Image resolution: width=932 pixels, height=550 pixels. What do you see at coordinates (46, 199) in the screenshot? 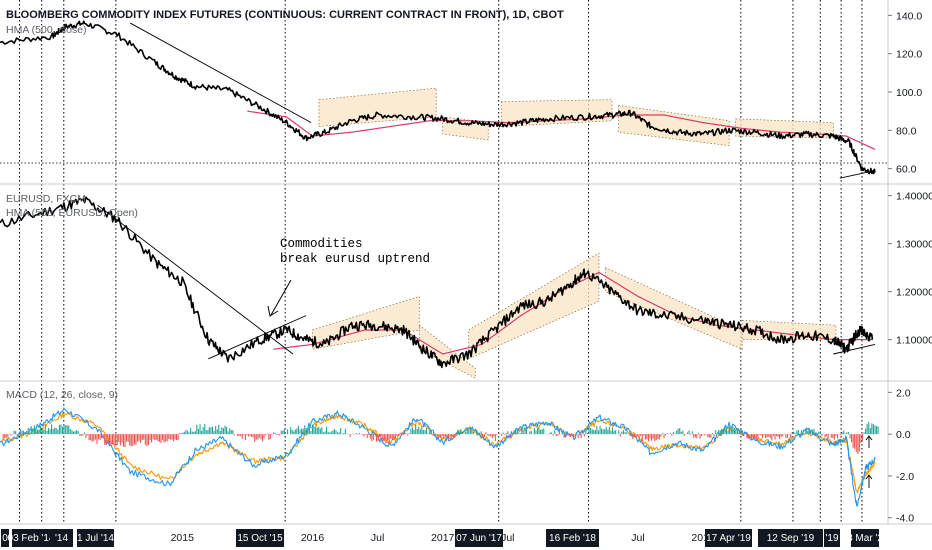
I see `eurusd-symbol-label: EURUSD, FXCM` at bounding box center [46, 199].